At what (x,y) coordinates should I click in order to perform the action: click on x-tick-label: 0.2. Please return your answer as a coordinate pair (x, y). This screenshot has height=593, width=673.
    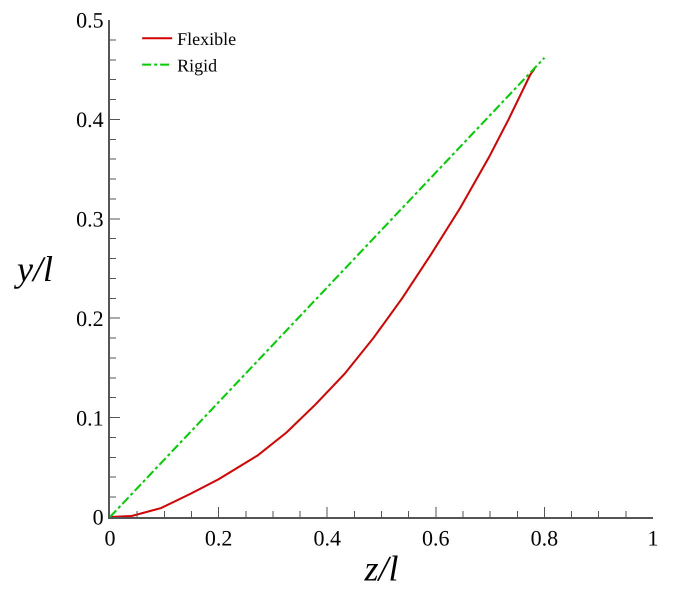
    Looking at the image, I should click on (218, 537).